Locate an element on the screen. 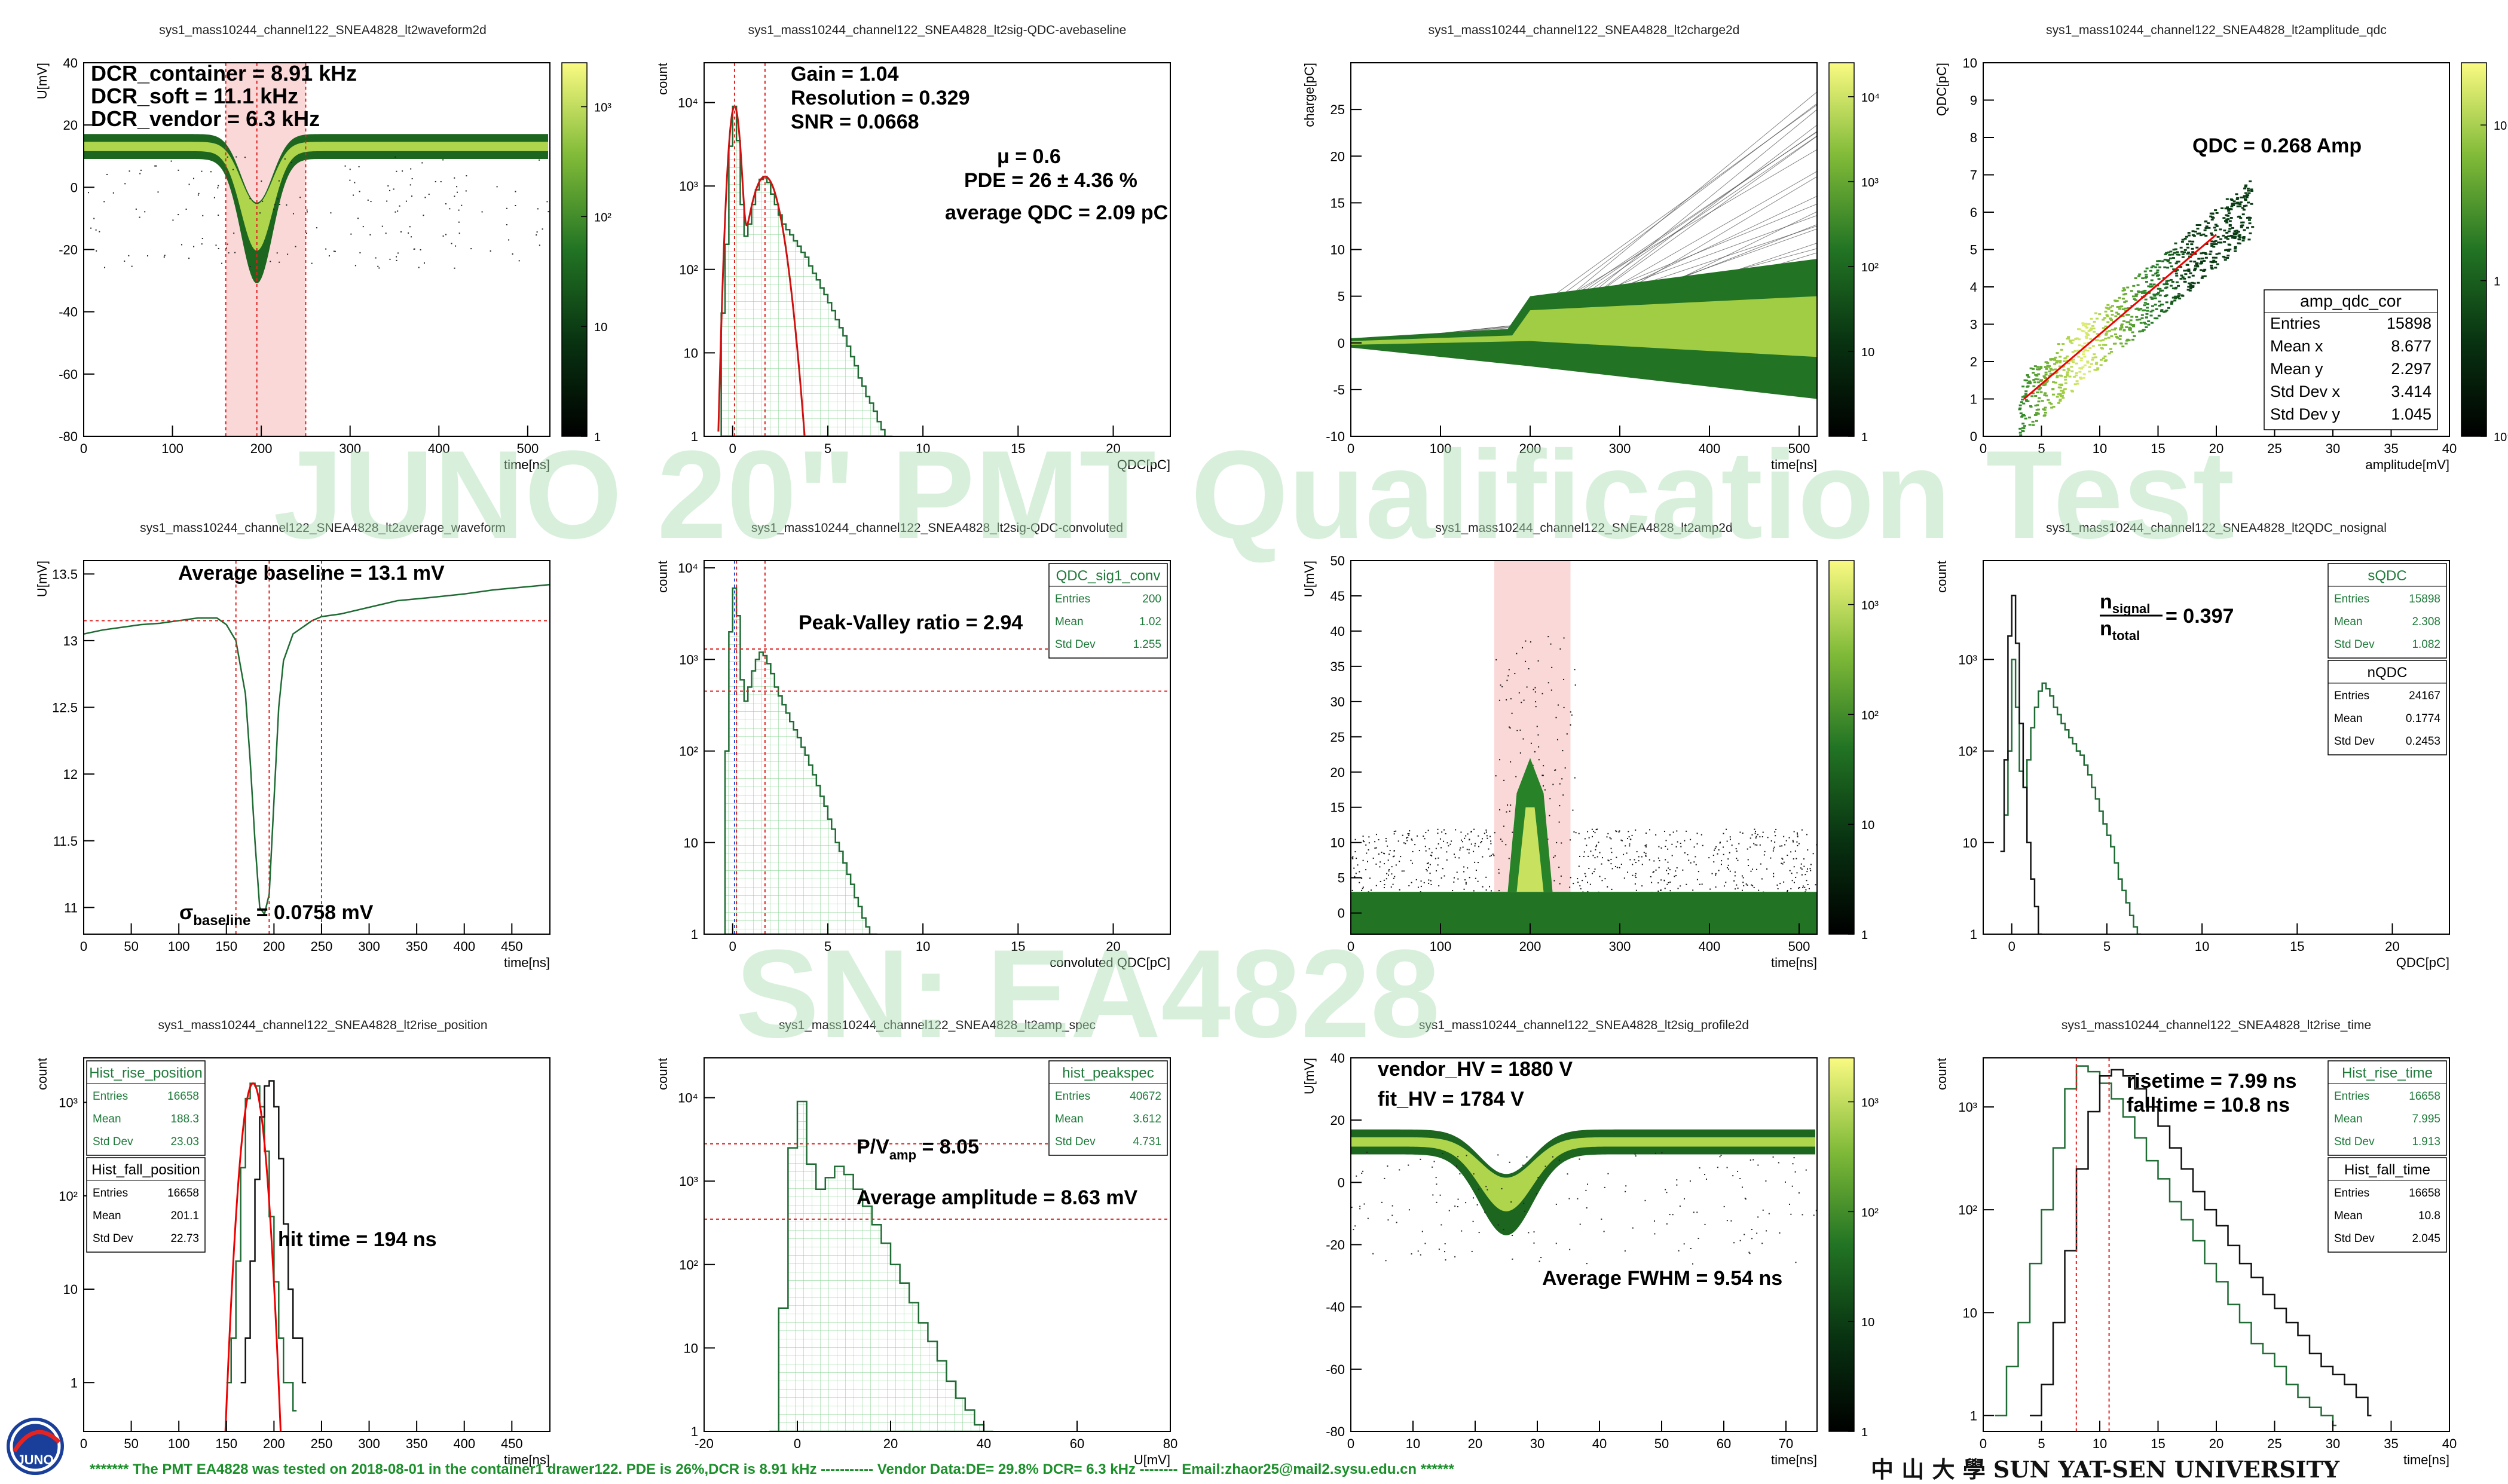 This screenshot has height=1484, width=2508. y-tick-label: 45 is located at coordinates (1338, 596).